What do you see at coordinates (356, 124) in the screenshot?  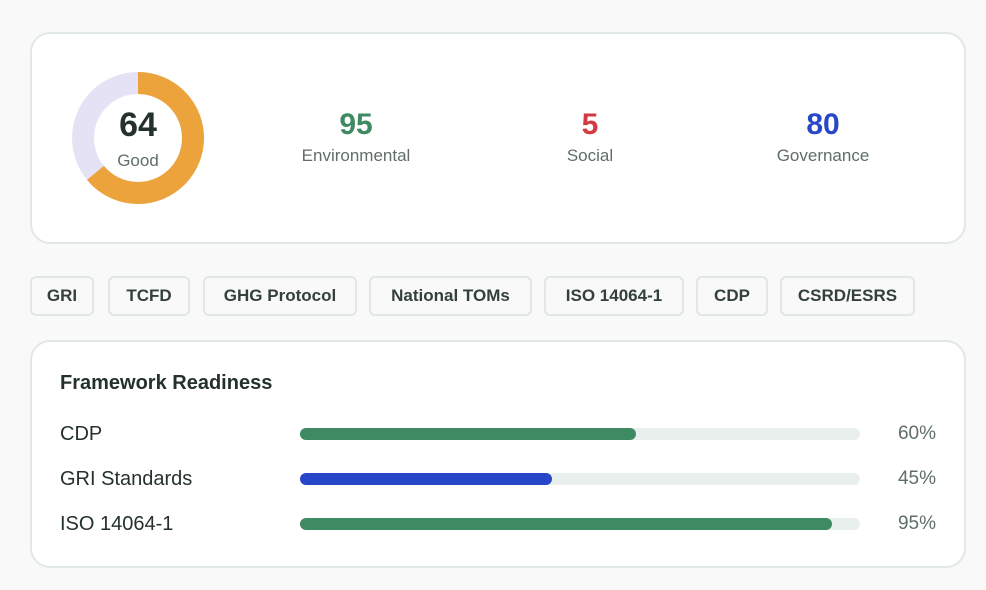 I see `environmental-score-value: 95` at bounding box center [356, 124].